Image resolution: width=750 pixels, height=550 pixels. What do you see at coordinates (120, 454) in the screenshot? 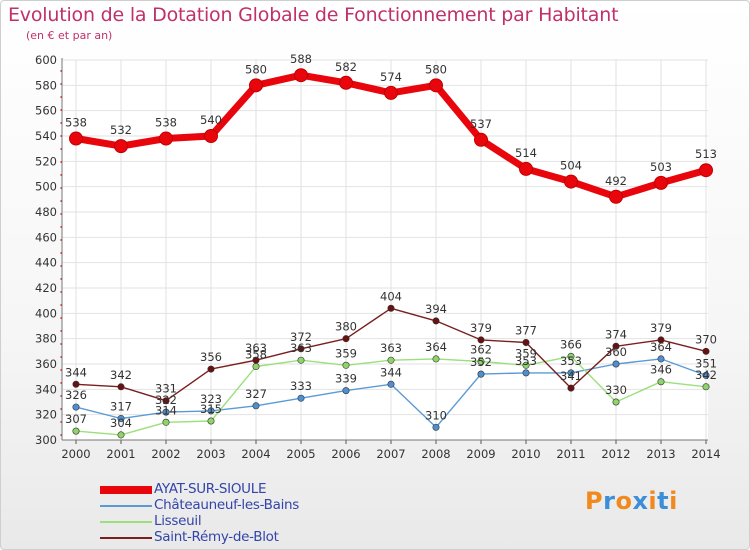
I see `x-tick-label: 2001` at bounding box center [120, 454].